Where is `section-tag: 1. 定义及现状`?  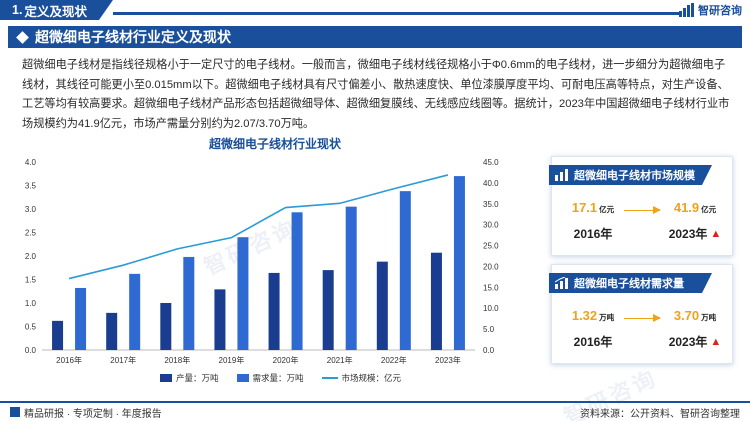 section-tag: 1. 定义及现状 is located at coordinates (56, 10).